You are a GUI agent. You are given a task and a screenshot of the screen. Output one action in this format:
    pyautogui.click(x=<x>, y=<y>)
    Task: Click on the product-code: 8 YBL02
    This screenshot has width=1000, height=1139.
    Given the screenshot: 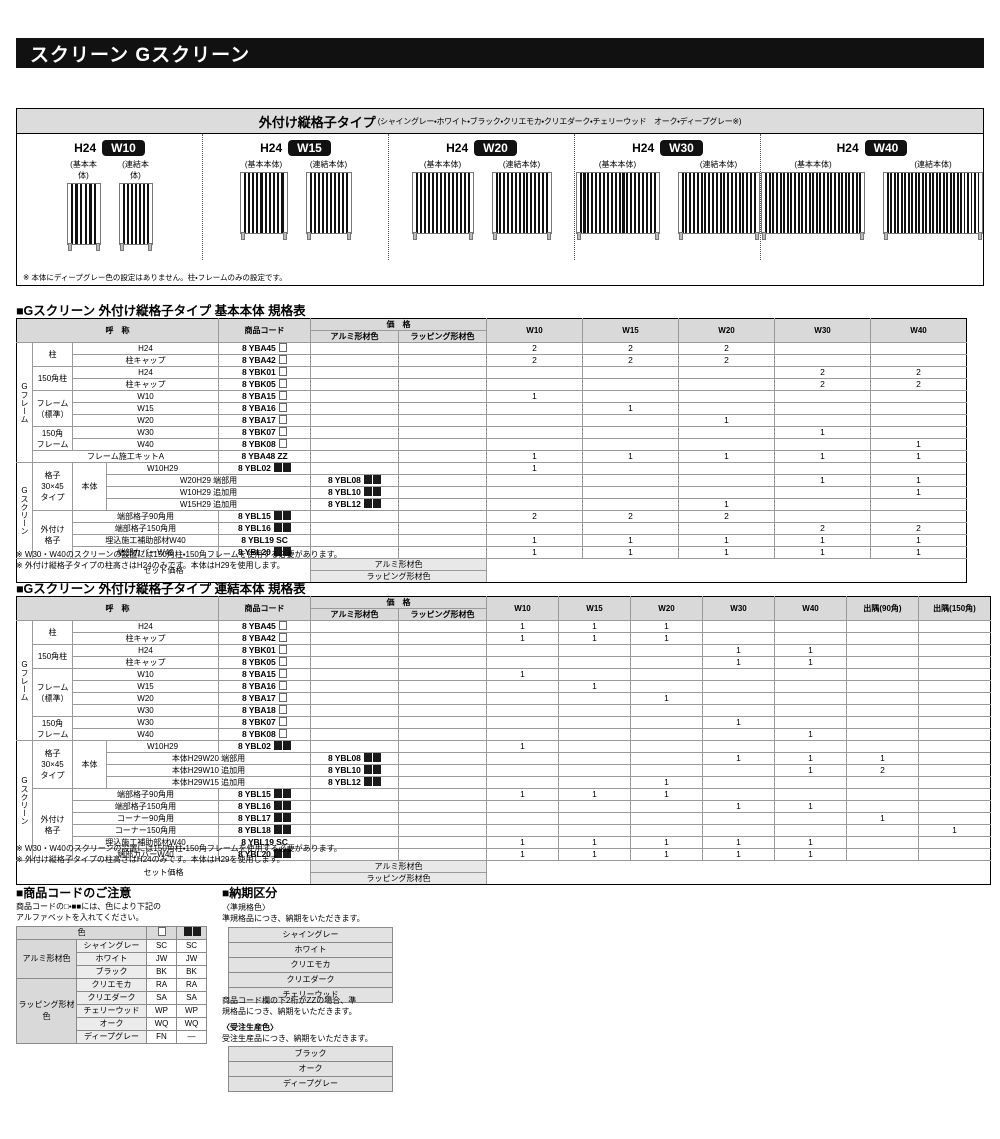 What is the action you would take?
    pyautogui.click(x=264, y=746)
    